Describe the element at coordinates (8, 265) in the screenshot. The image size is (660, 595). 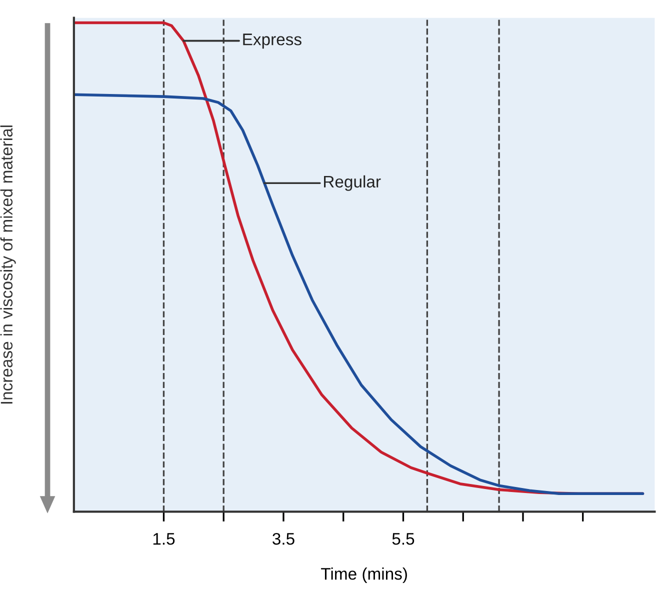
I see `y-axis-title: Increase in viscosity of mixed material` at that location.